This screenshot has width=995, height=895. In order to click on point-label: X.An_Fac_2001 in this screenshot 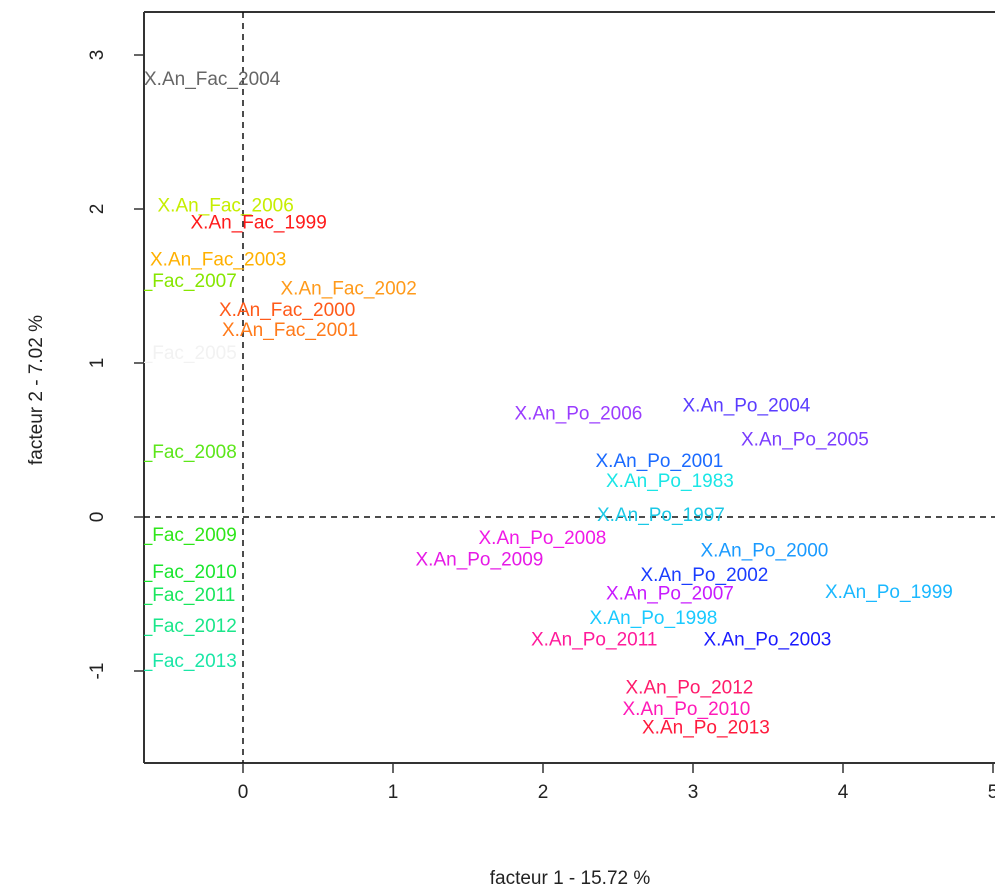, I will do `click(290, 330)`.